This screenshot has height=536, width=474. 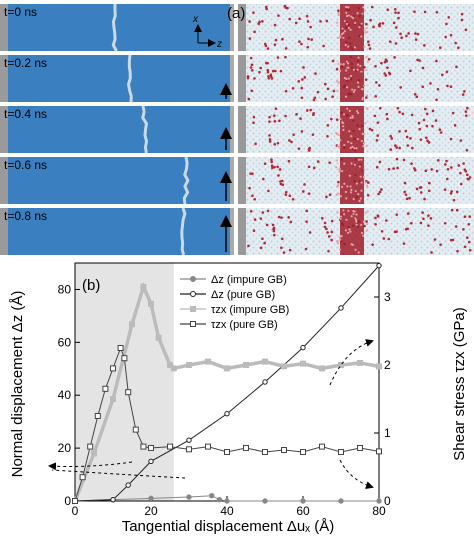 I want to click on legend-entry: Δz (impure GB), so click(x=233, y=280).